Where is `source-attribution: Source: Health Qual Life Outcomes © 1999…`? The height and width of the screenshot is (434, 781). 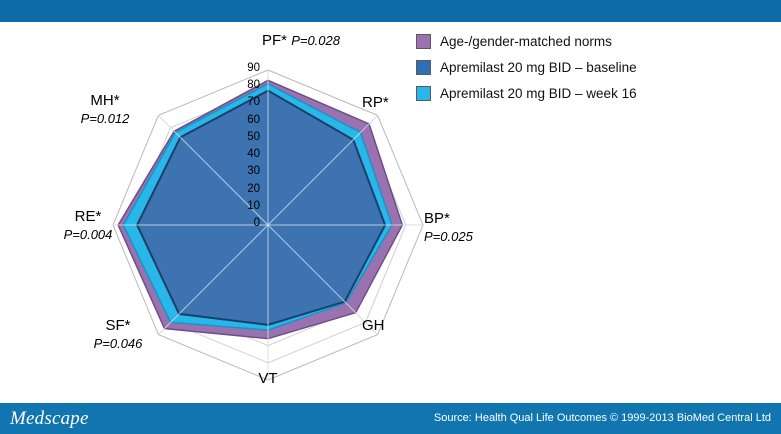
source-attribution: Source: Health Qual Life Outcomes © 1999… is located at coordinates (602, 418).